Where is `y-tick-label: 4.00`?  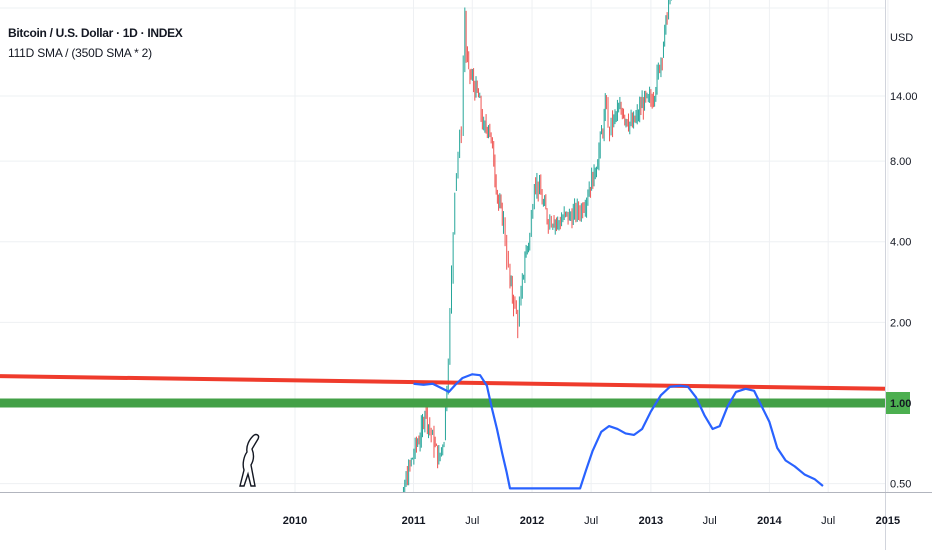
y-tick-label: 4.00 is located at coordinates (900, 243).